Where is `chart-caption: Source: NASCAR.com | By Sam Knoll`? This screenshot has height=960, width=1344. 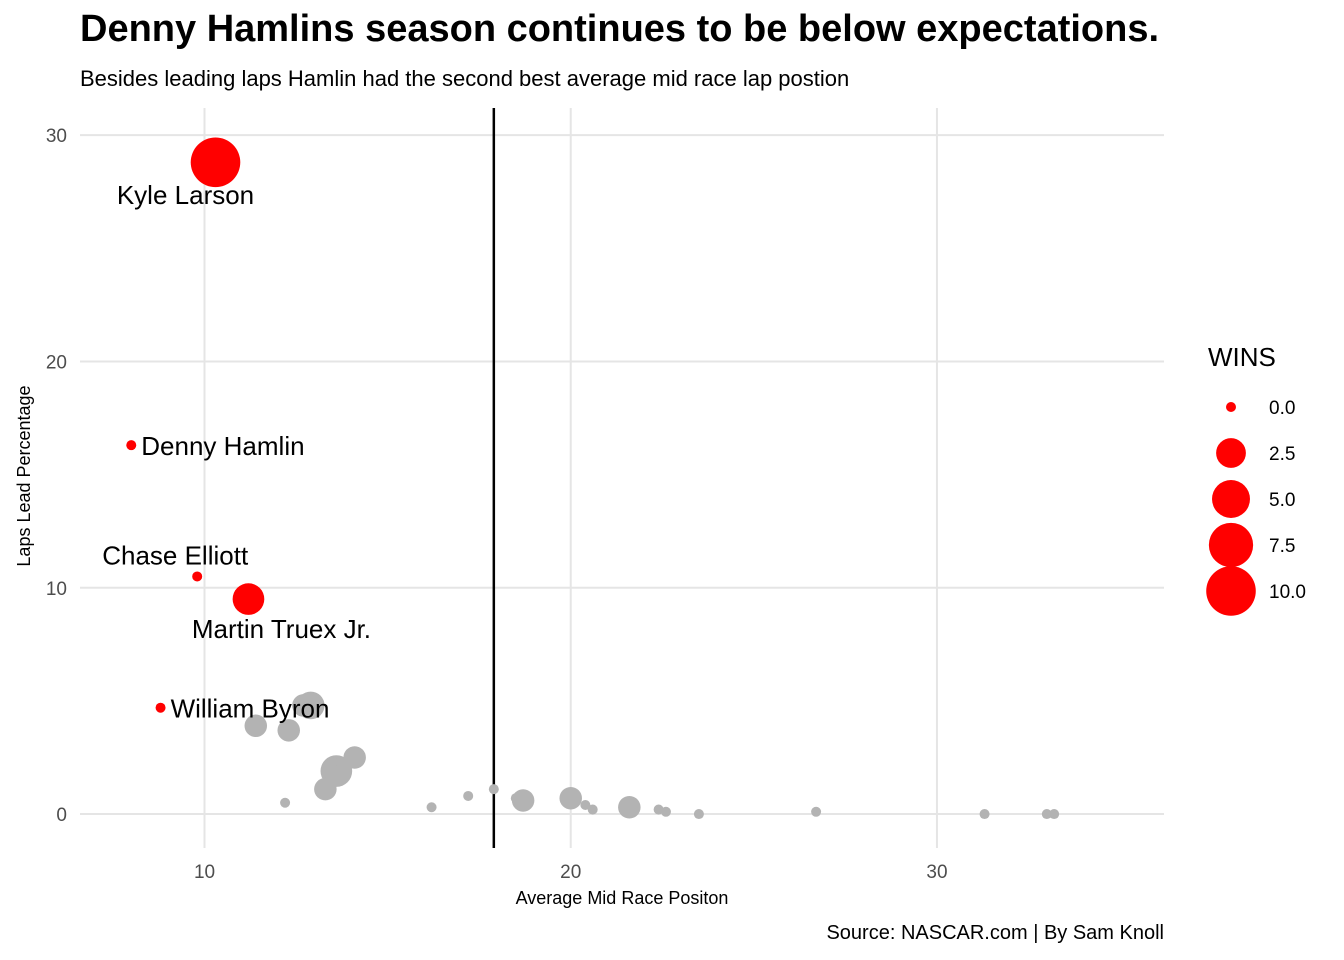 chart-caption: Source: NASCAR.com | By Sam Knoll is located at coordinates (995, 933).